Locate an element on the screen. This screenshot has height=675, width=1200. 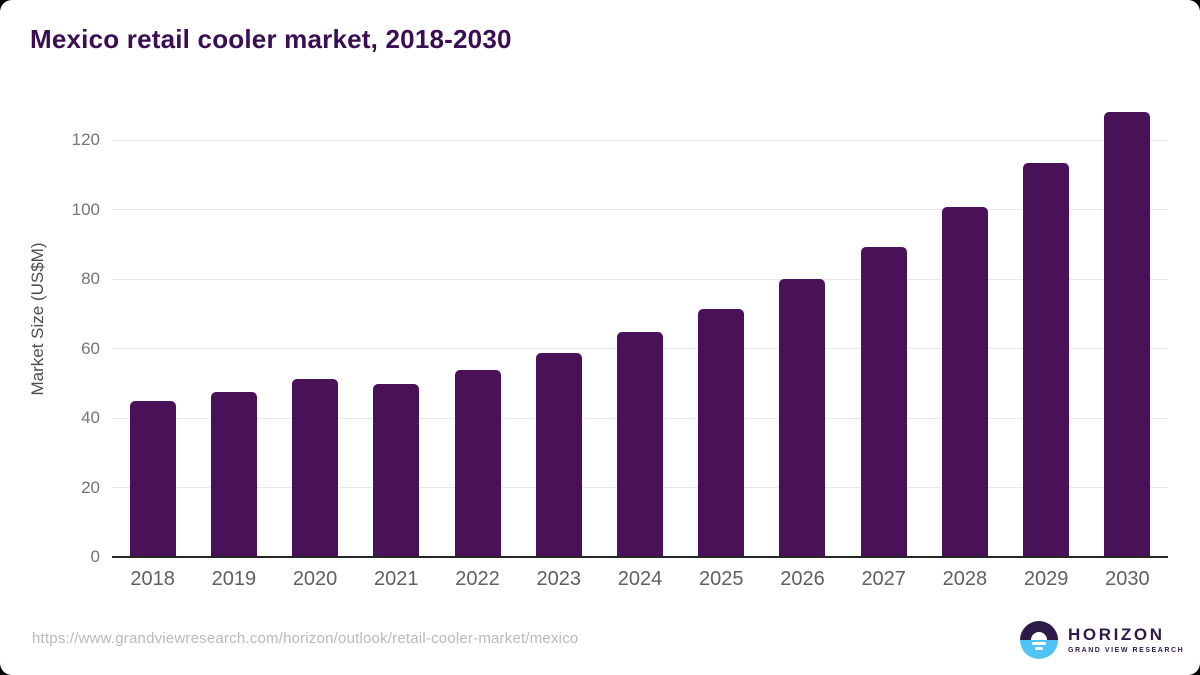
x-tick-label-2020: 2020 is located at coordinates (315, 579).